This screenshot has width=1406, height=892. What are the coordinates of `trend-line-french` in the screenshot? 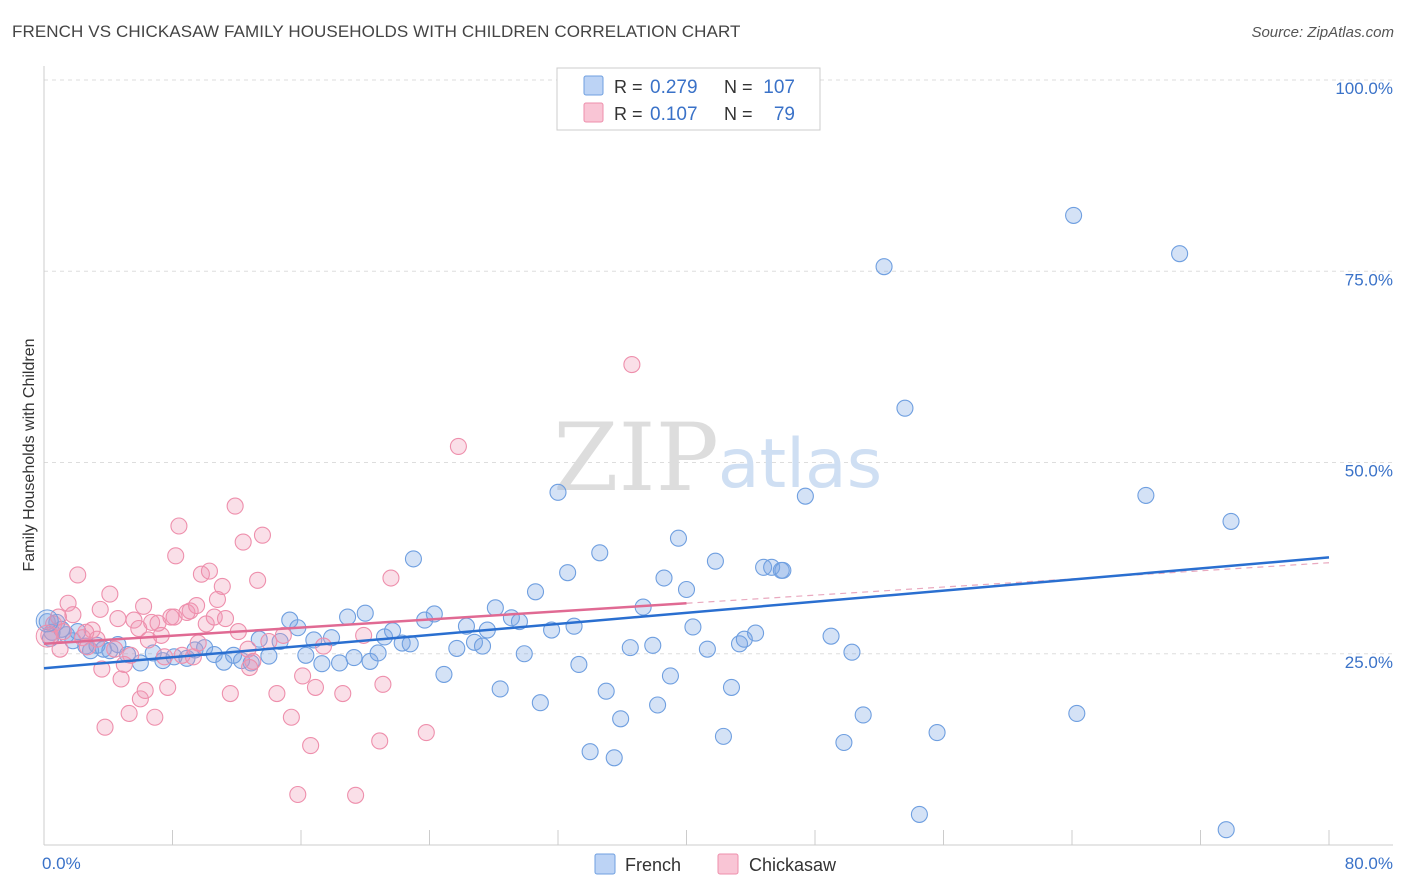 It's located at (686, 613).